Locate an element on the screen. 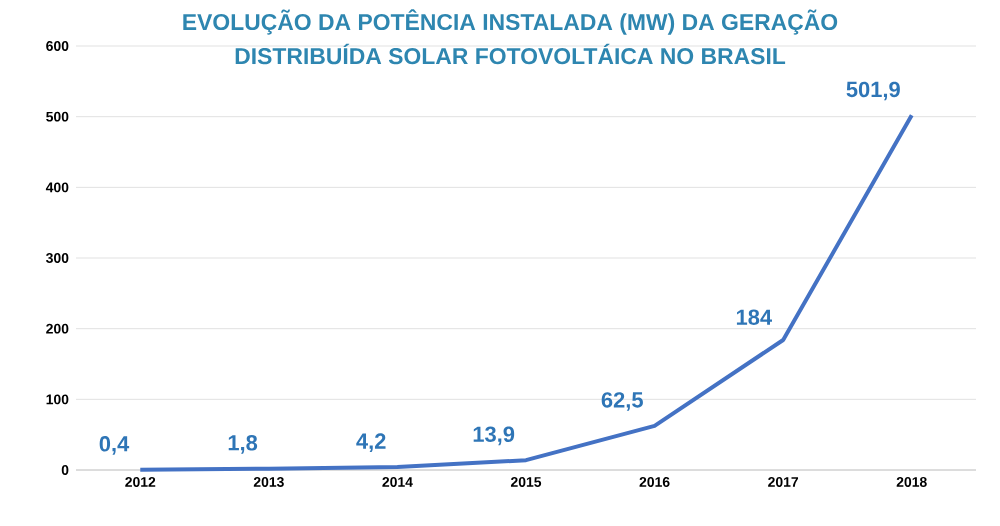 The width and height of the screenshot is (1000, 526). chart-title: EVOLUÇÃO DA POTÊNCIA INSTALADA (MW) DA GERAÇÃO is located at coordinates (510, 22).